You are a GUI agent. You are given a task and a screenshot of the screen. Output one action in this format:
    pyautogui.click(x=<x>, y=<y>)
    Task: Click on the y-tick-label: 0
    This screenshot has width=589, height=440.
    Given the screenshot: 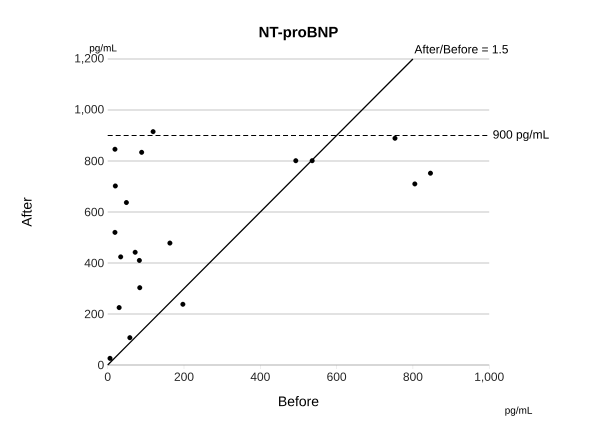 What is the action you would take?
    pyautogui.click(x=101, y=365)
    